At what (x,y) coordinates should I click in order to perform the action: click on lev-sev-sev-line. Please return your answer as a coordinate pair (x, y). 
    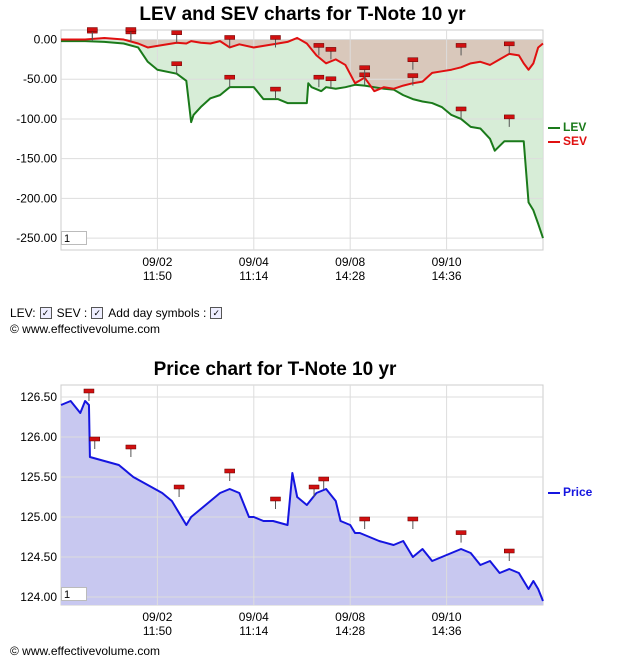
    Looking at the image, I should click on (302, 64).